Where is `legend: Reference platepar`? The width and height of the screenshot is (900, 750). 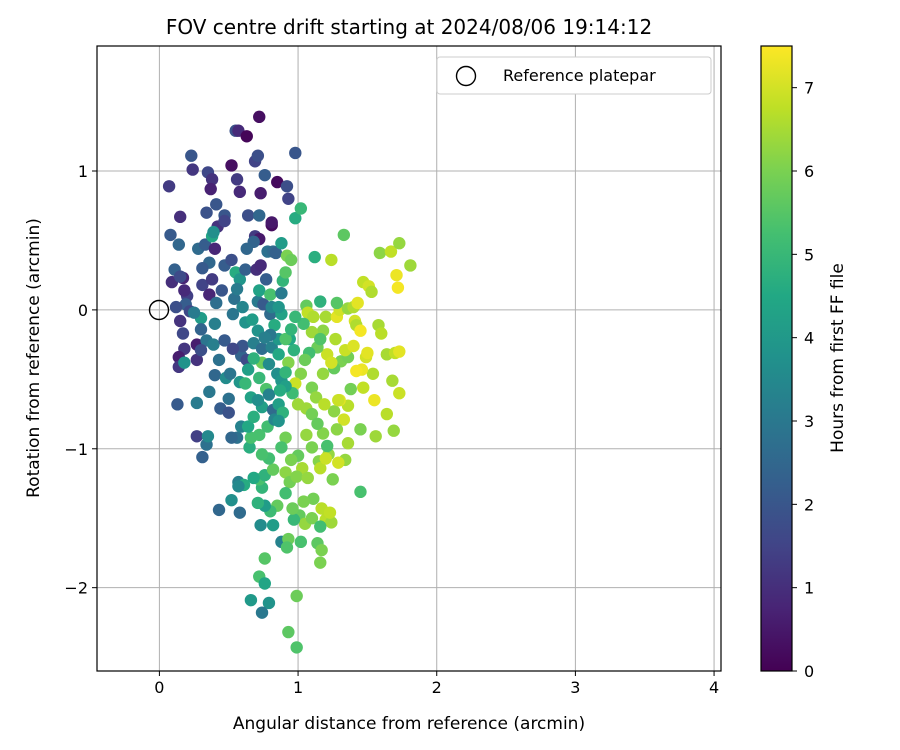
legend: Reference platepar is located at coordinates (574, 75).